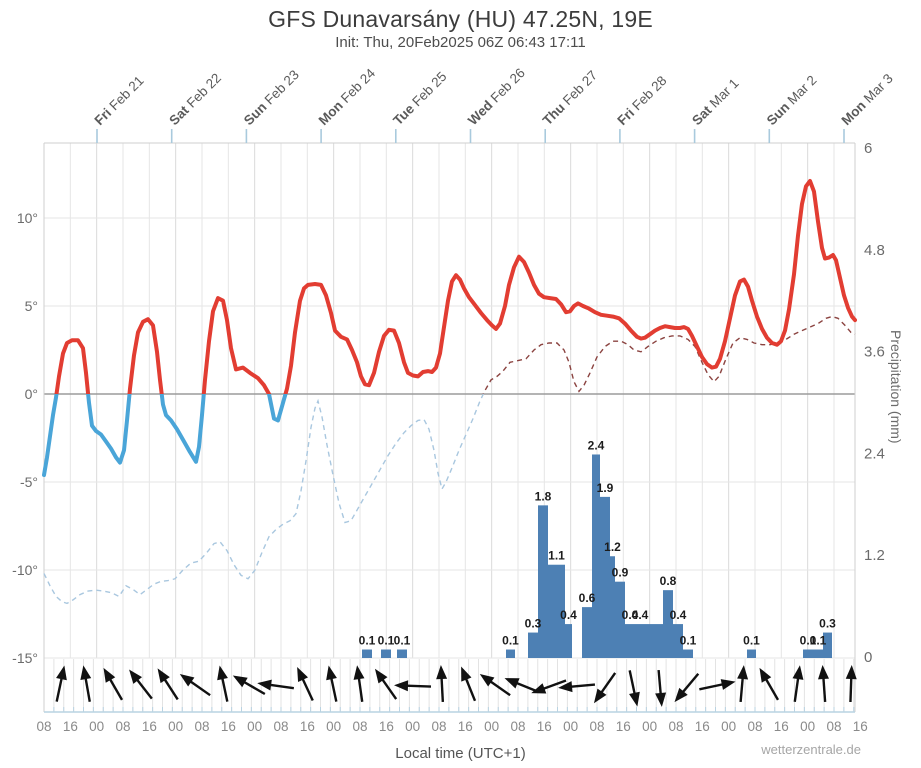 Image resolution: width=921 pixels, height=768 pixels. What do you see at coordinates (596, 445) in the screenshot?
I see `precip-bar-label: 2.4` at bounding box center [596, 445].